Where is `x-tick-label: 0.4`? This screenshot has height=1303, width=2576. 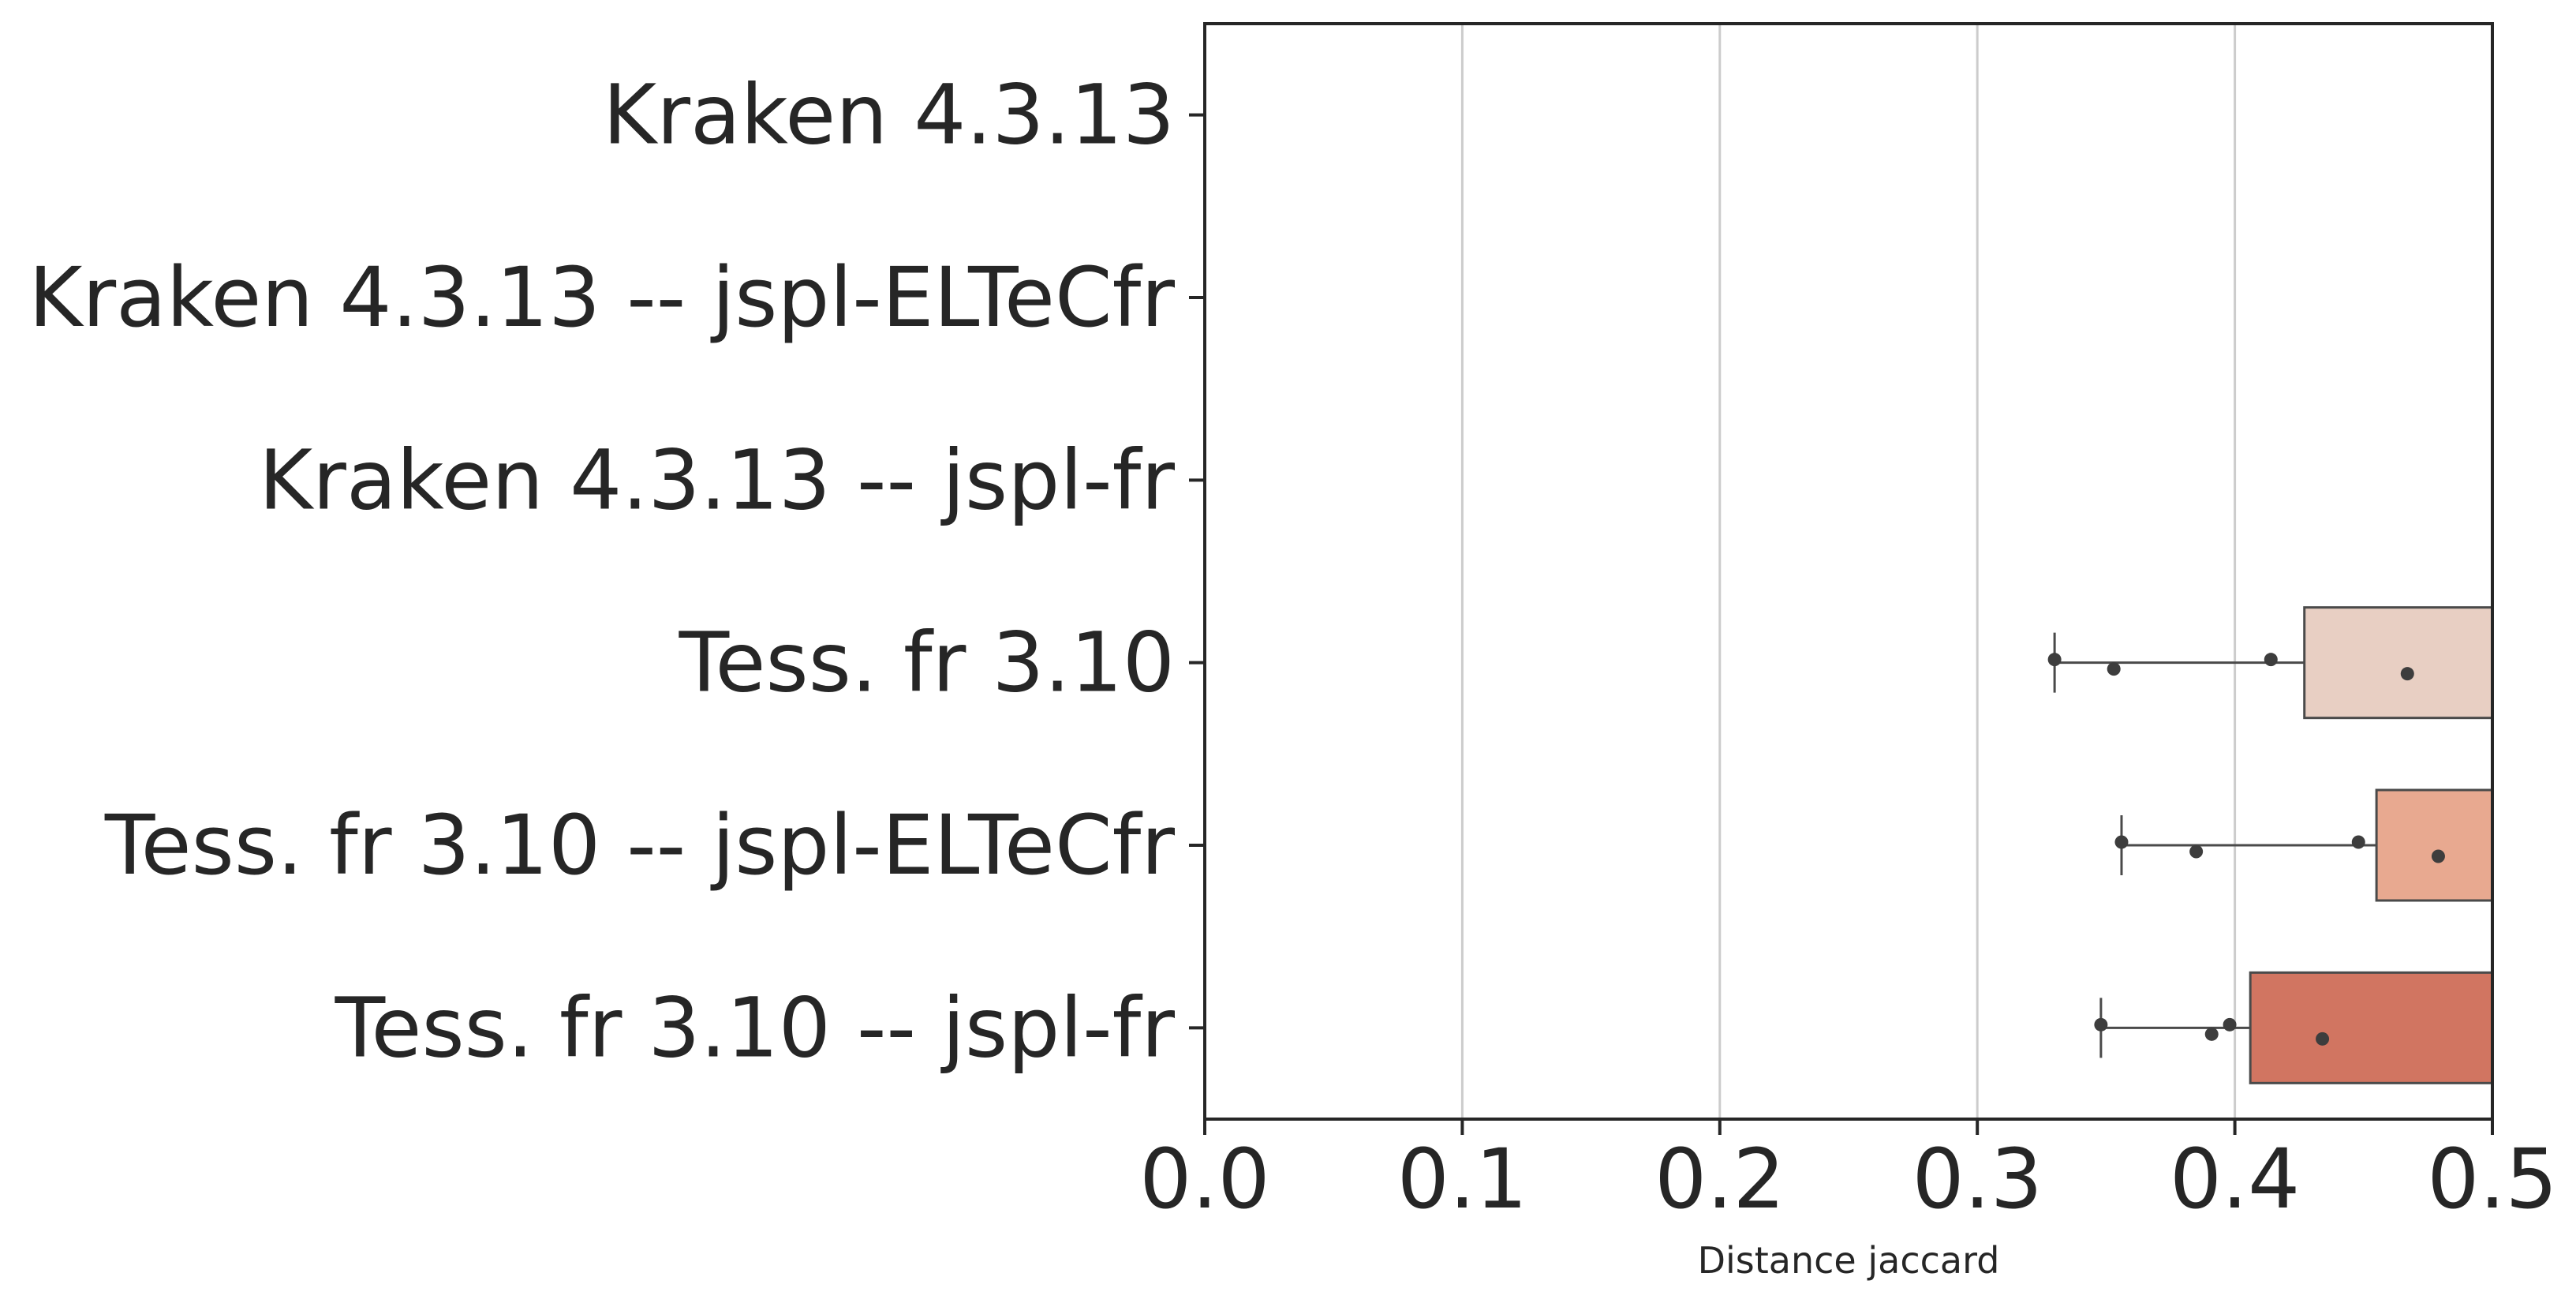 x-tick-label: 0.4 is located at coordinates (2235, 1179).